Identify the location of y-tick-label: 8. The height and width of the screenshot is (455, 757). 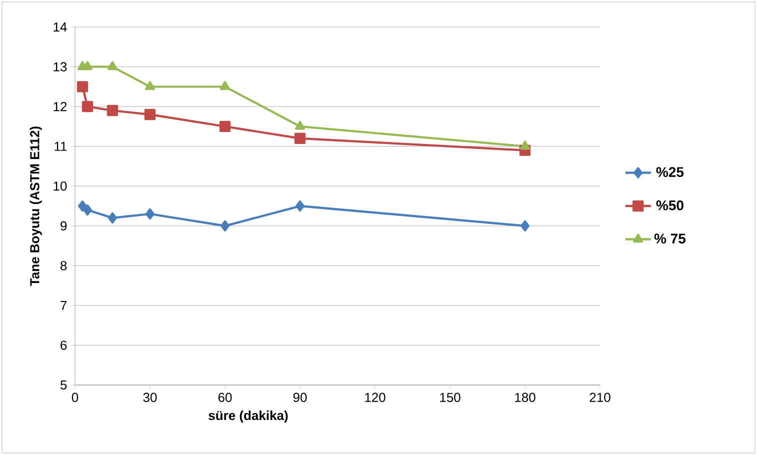
(63, 265).